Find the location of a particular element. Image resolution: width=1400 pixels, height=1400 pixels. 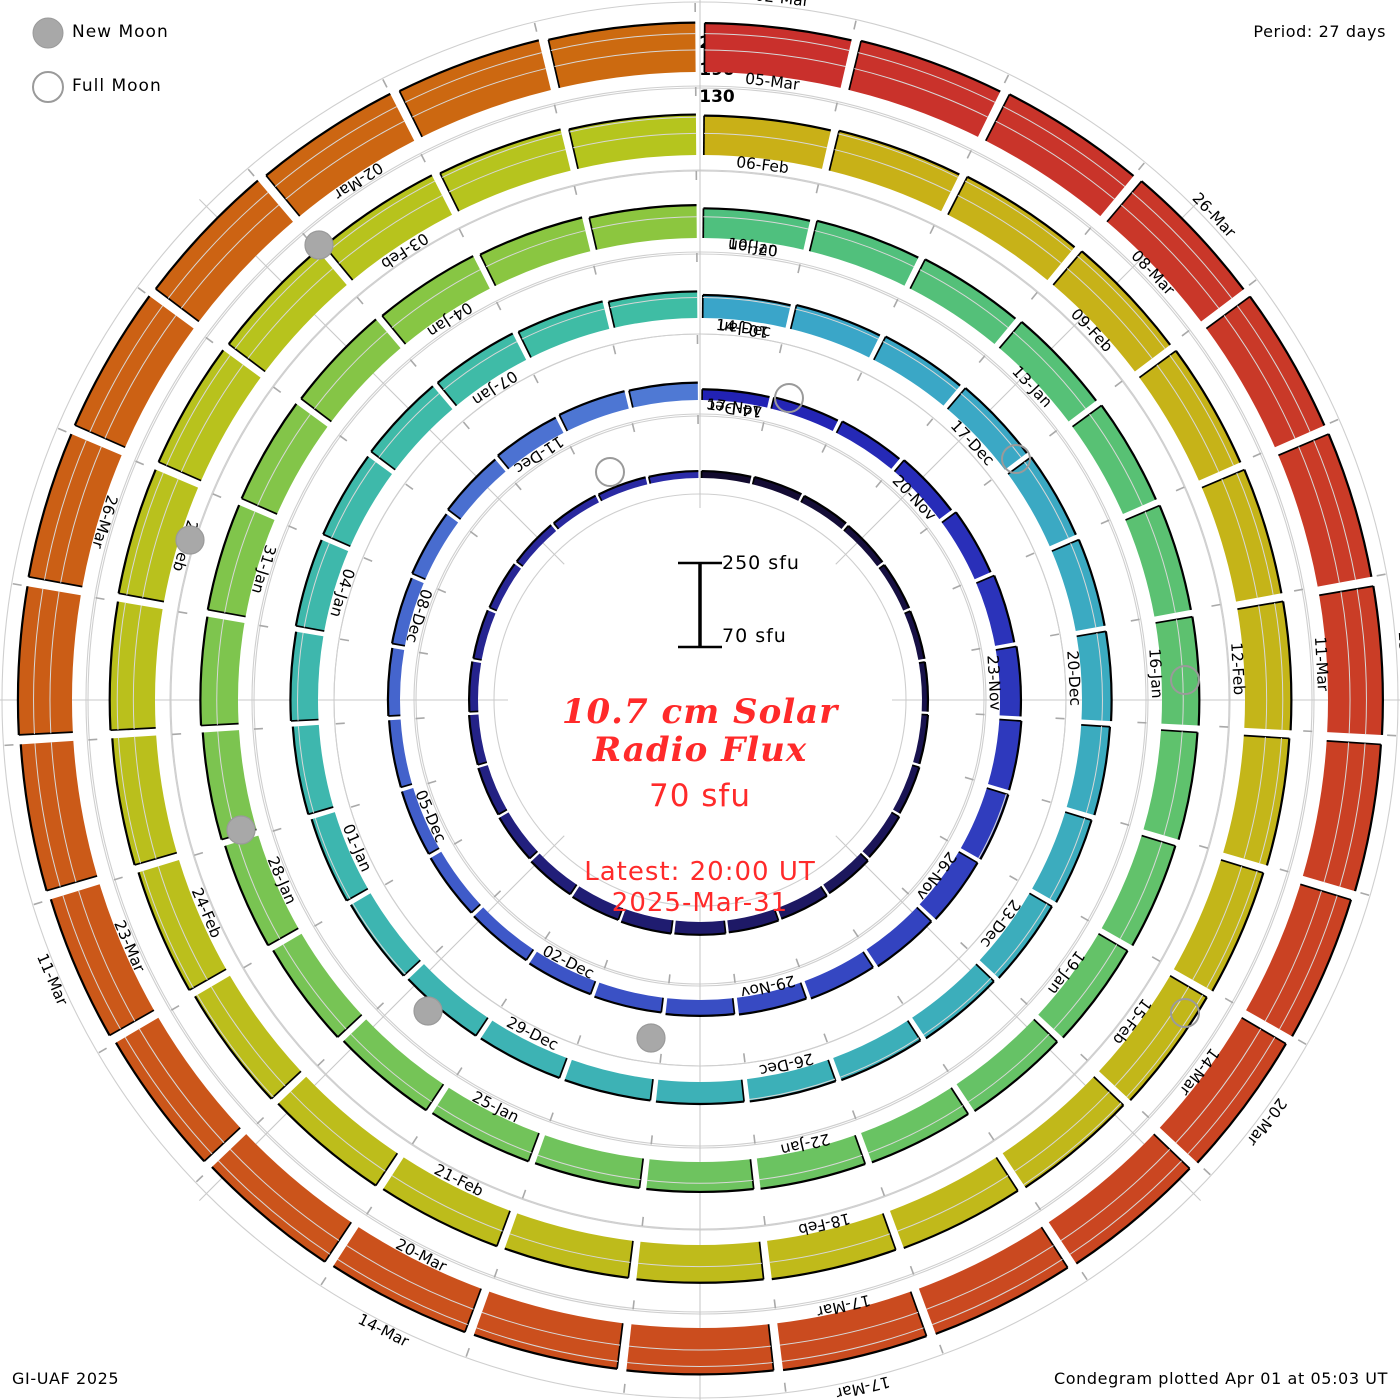

ring-date-label: 23-Mar is located at coordinates (1397, 659).